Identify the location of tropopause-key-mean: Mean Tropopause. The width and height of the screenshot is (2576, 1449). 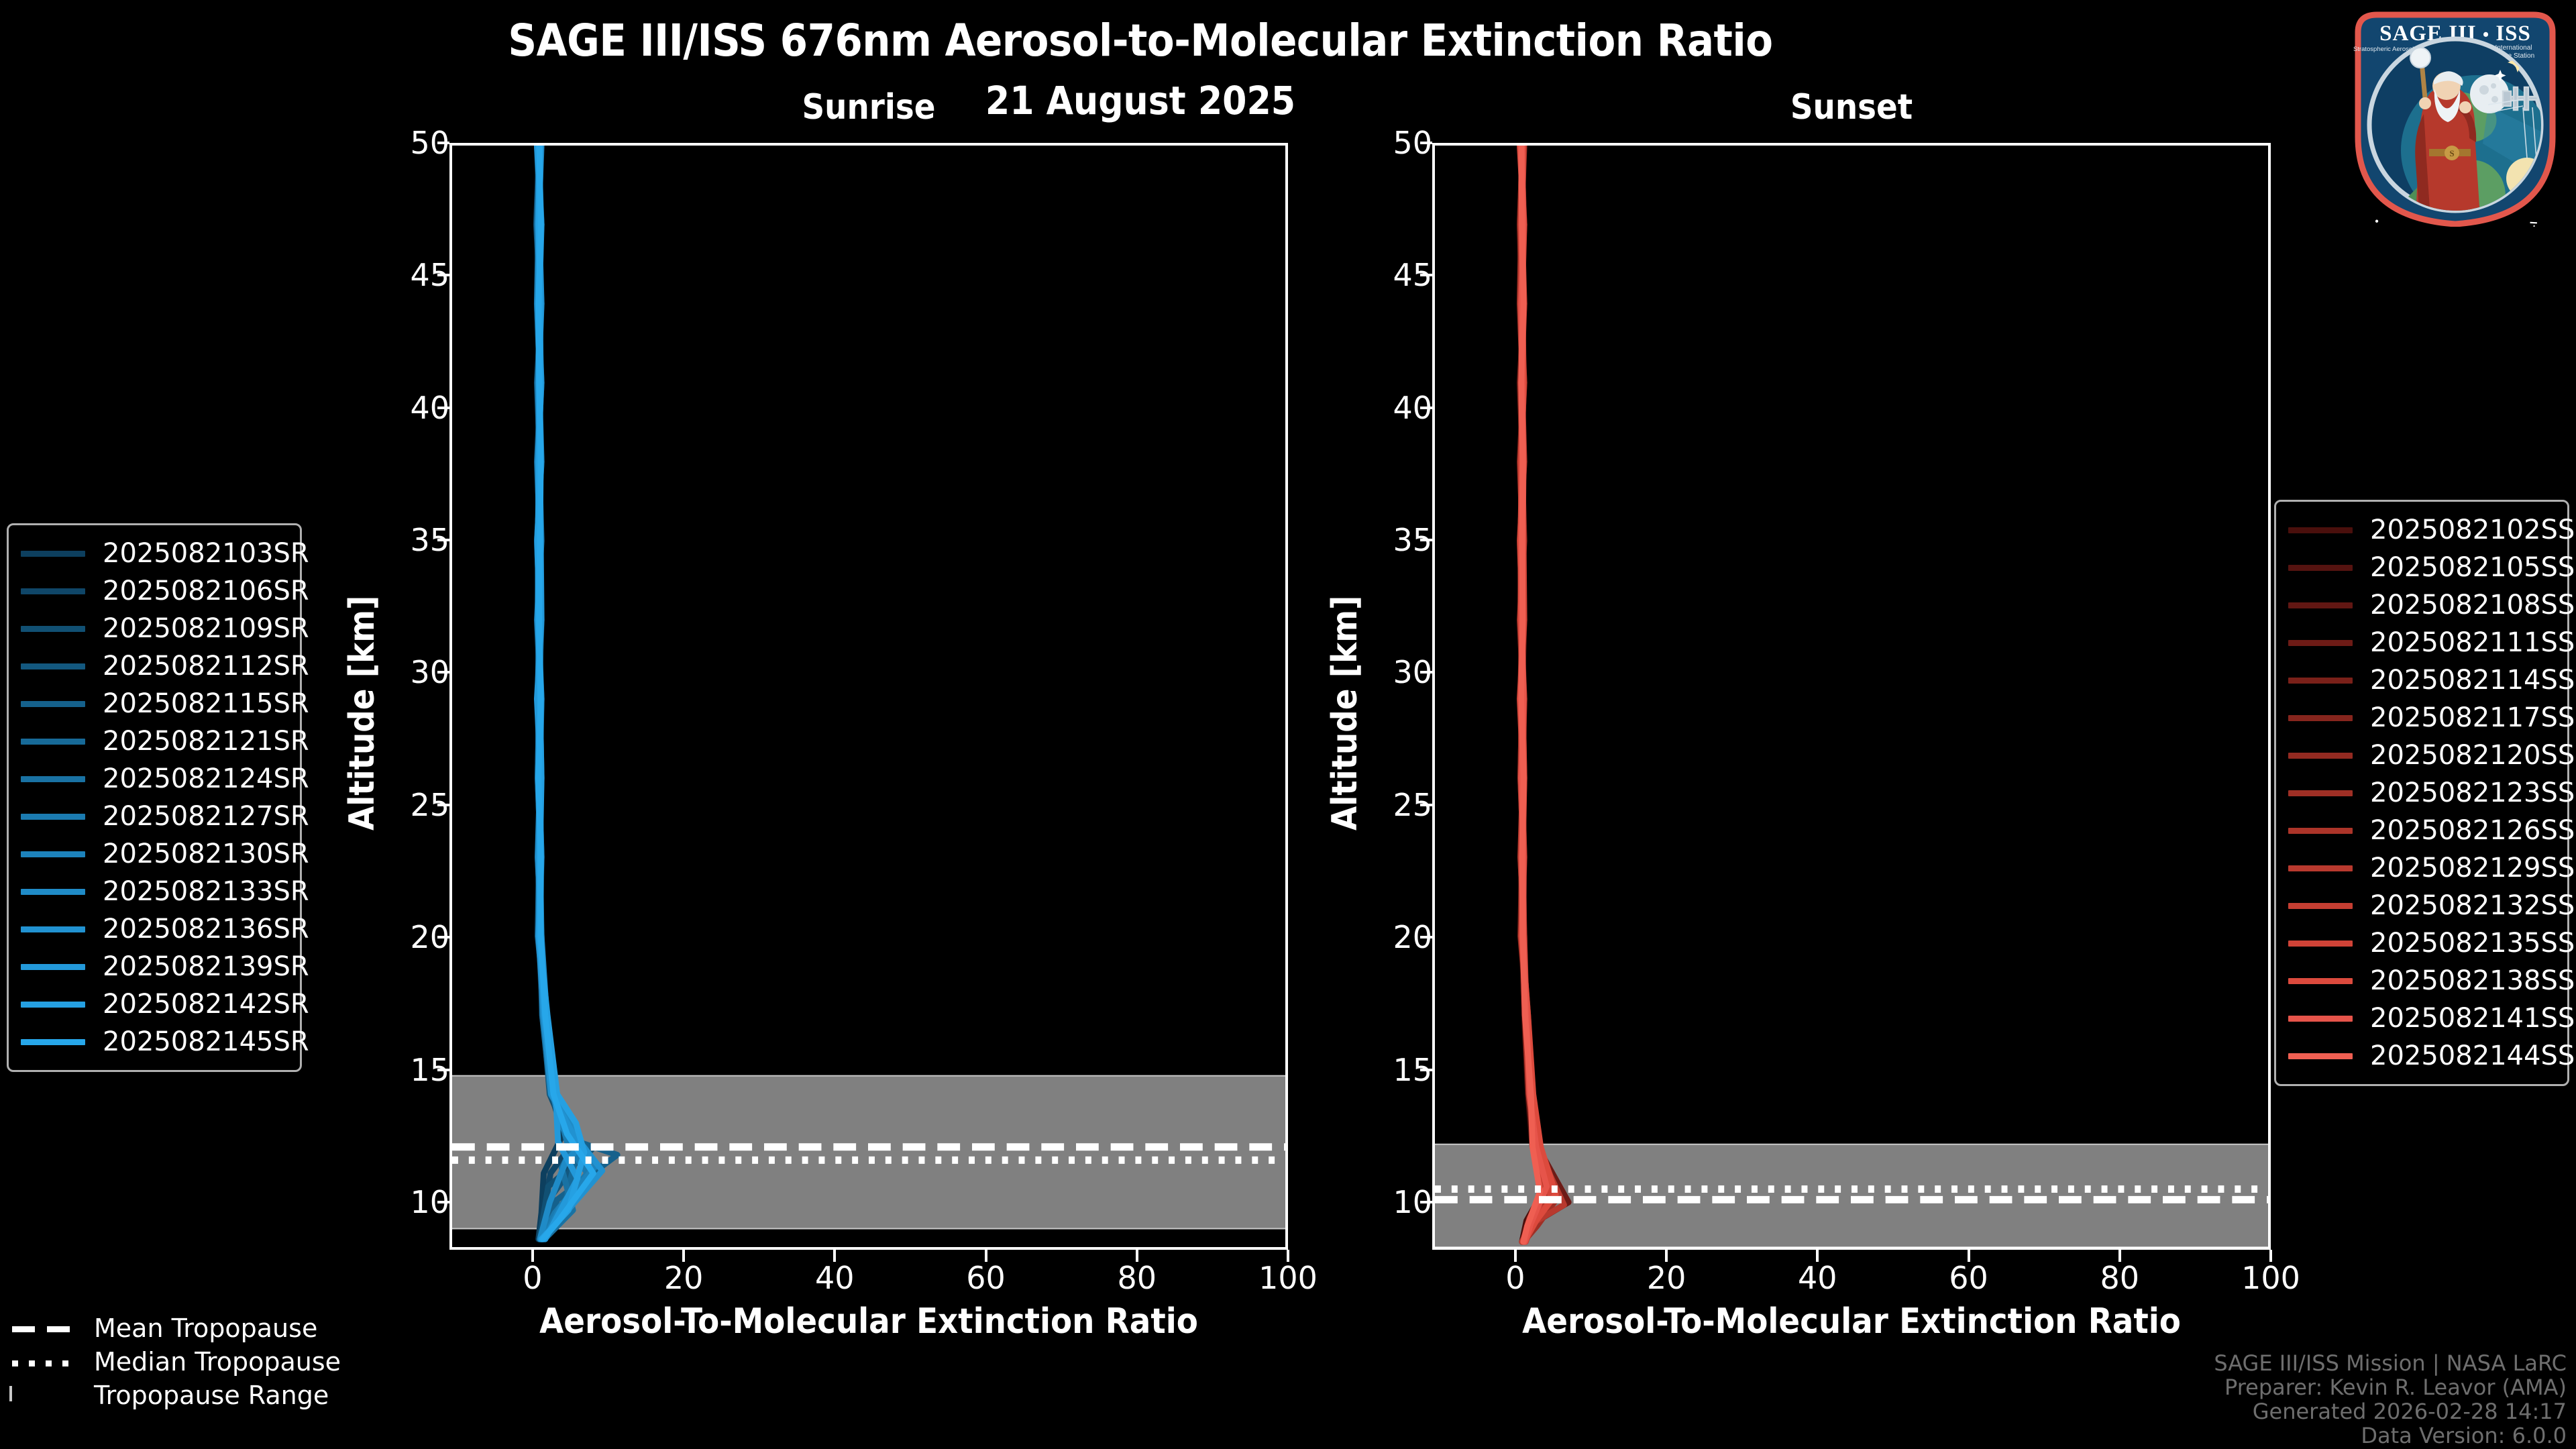
(197, 1328).